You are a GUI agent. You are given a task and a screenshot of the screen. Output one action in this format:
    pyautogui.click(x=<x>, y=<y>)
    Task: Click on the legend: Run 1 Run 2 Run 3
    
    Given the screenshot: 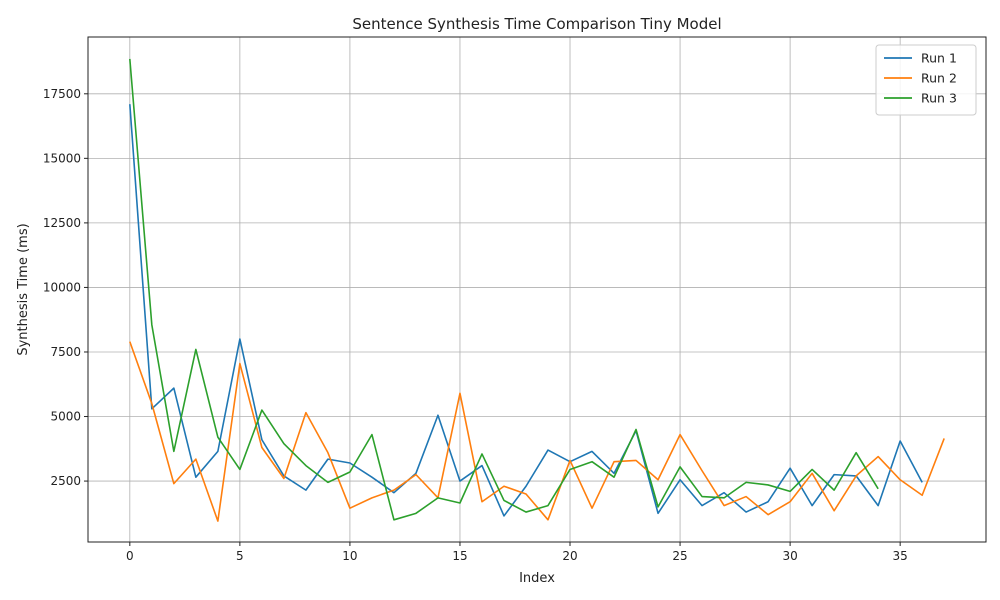 What is the action you would take?
    pyautogui.click(x=926, y=80)
    